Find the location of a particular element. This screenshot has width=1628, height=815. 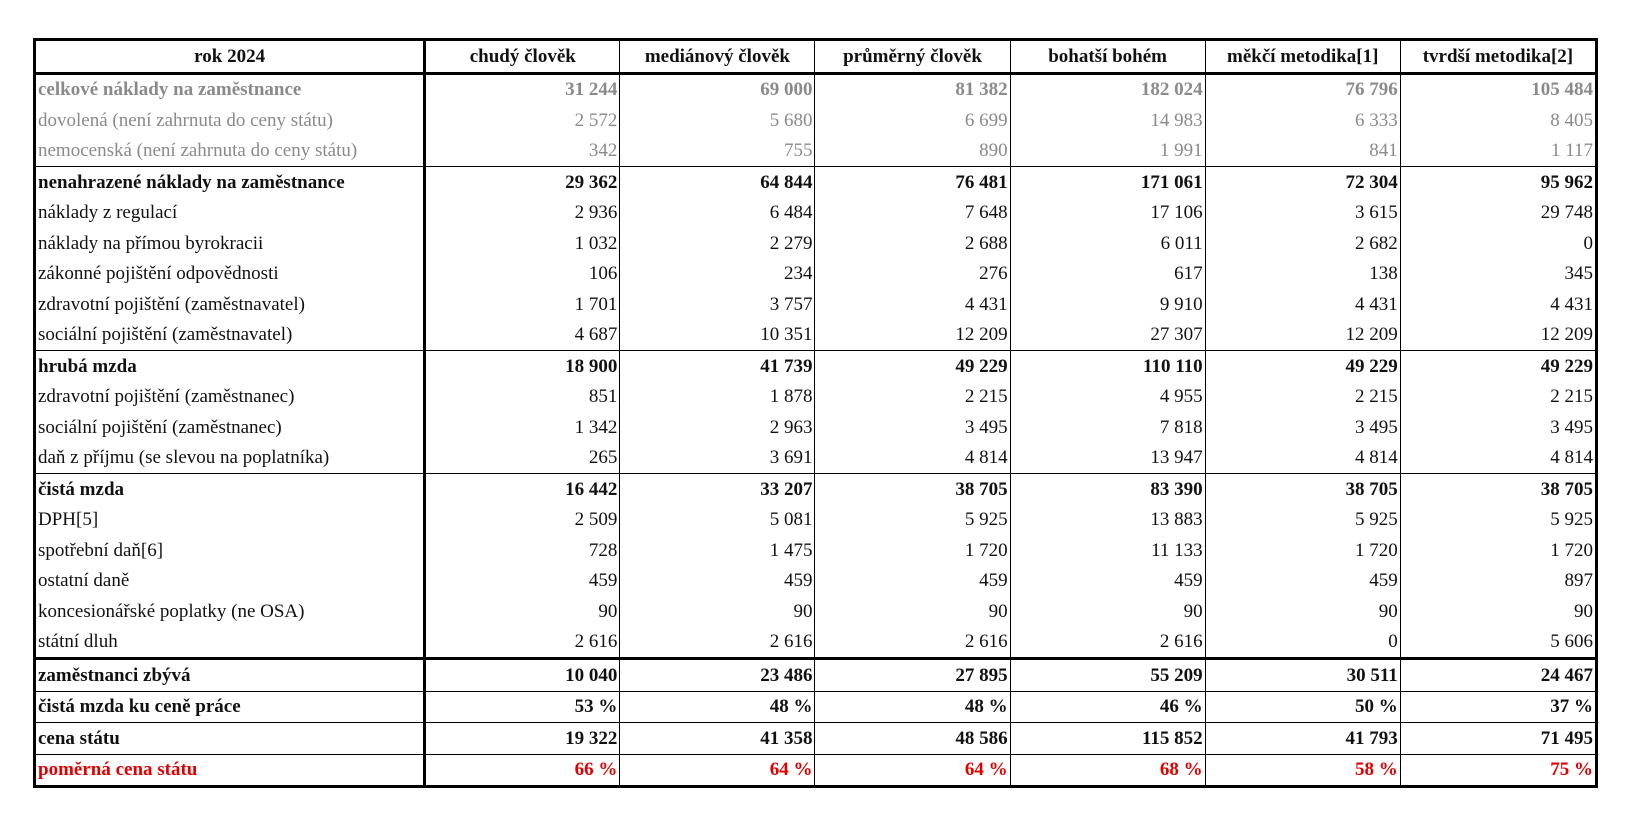

table-cell: 11 133 is located at coordinates (1108, 550).